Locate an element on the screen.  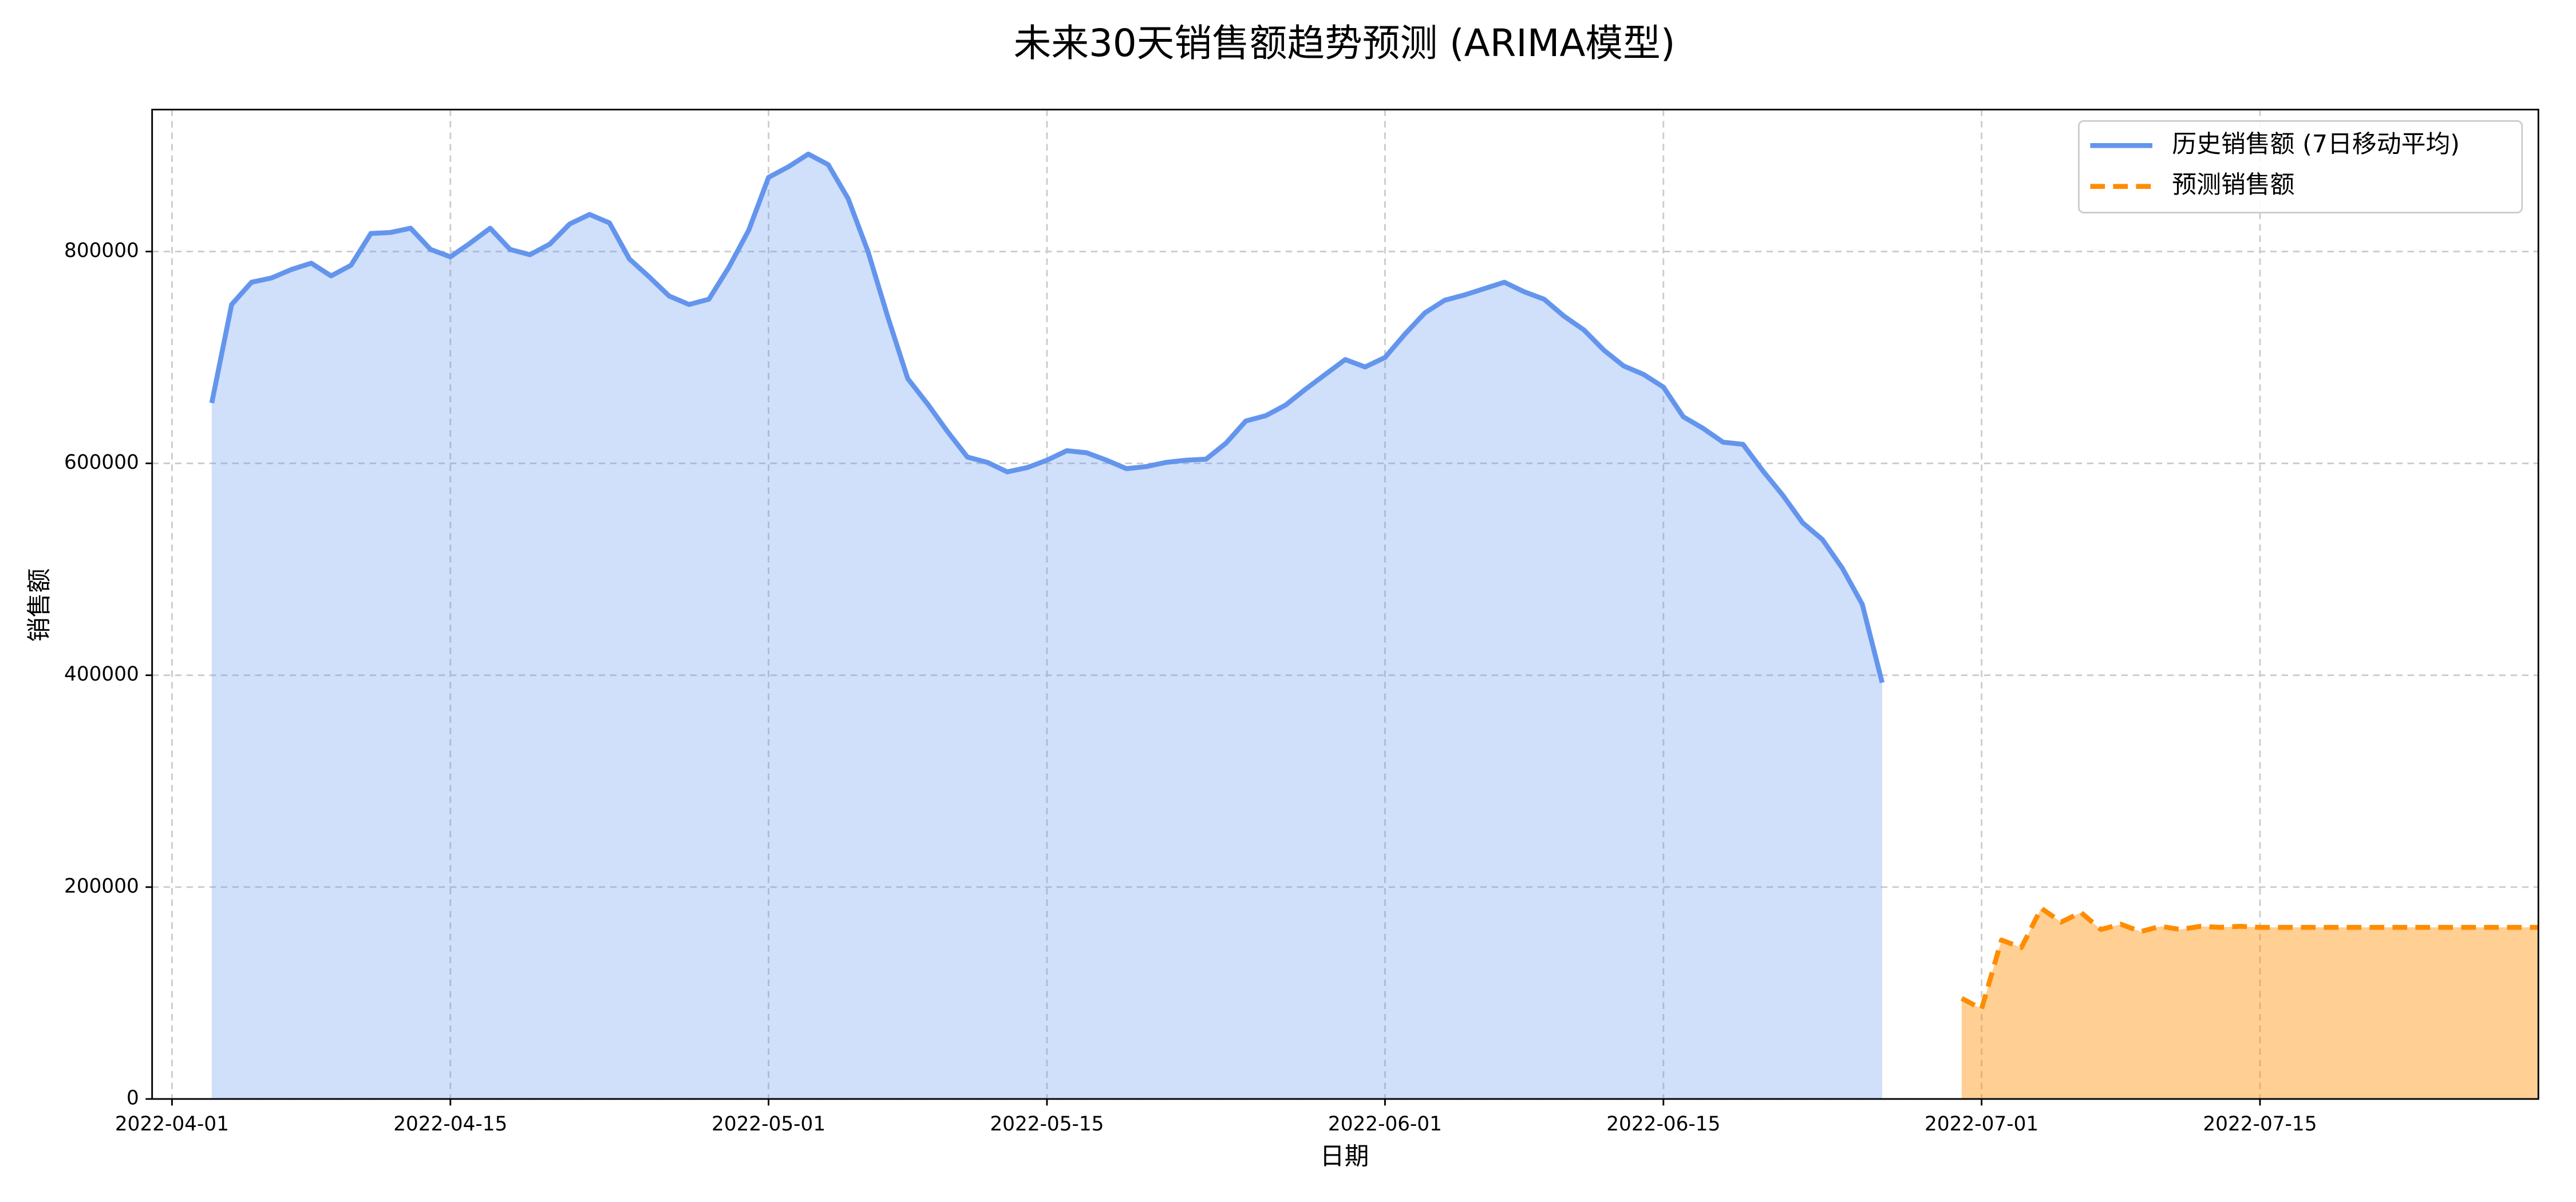
y-tick-label: 600000 is located at coordinates (101, 463).